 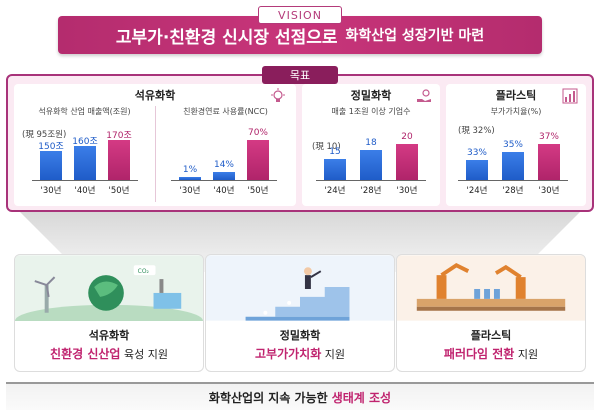 I want to click on strategy-action: 패러다임 전환 지원, so click(x=491, y=353).